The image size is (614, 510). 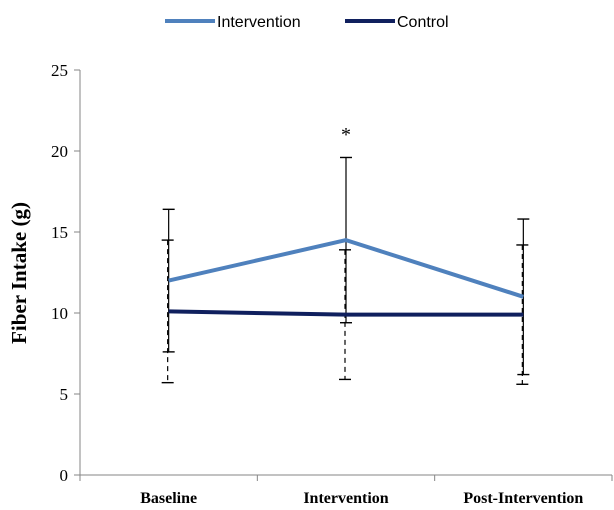 I want to click on y-tick-label: 15, so click(x=59, y=232).